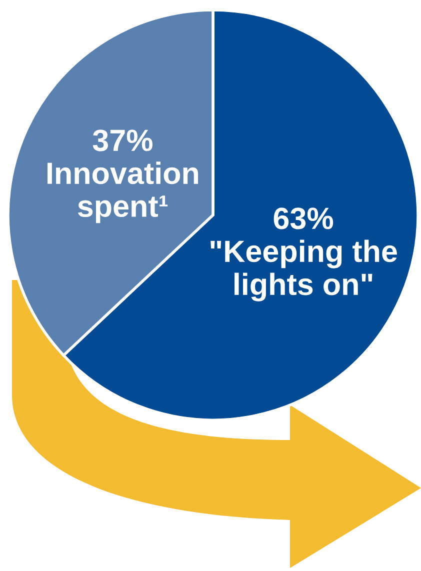 This screenshot has width=421, height=571. What do you see at coordinates (303, 271) in the screenshot?
I see `slice-label: "Keeping the lights on"` at bounding box center [303, 271].